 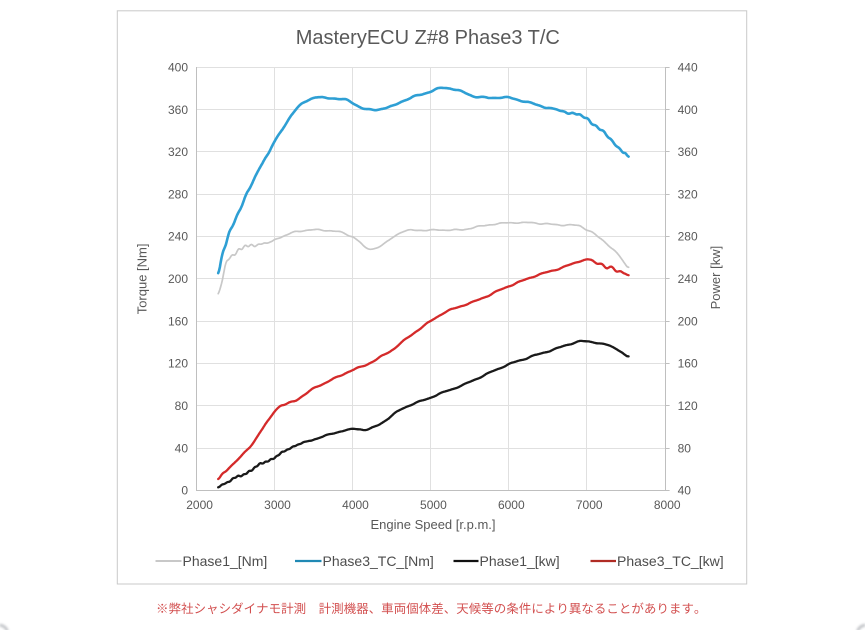 What do you see at coordinates (715, 278) in the screenshot?
I see `svg-text: Power [kw]` at bounding box center [715, 278].